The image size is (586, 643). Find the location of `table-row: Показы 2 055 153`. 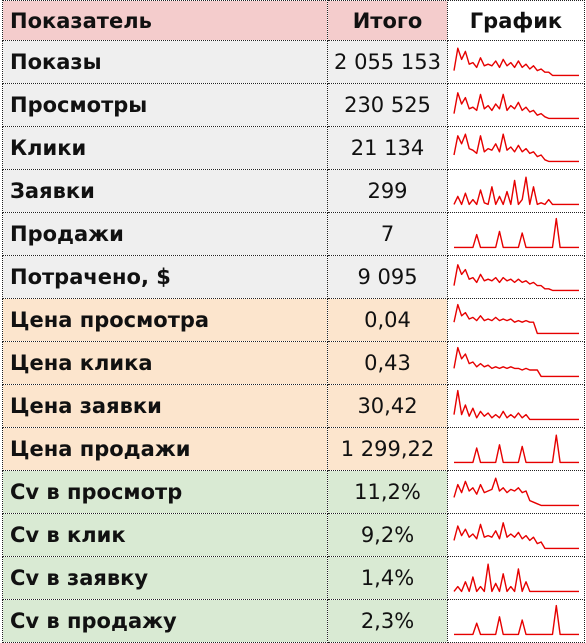

table-row: Показы 2 055 153 is located at coordinates (293, 62).